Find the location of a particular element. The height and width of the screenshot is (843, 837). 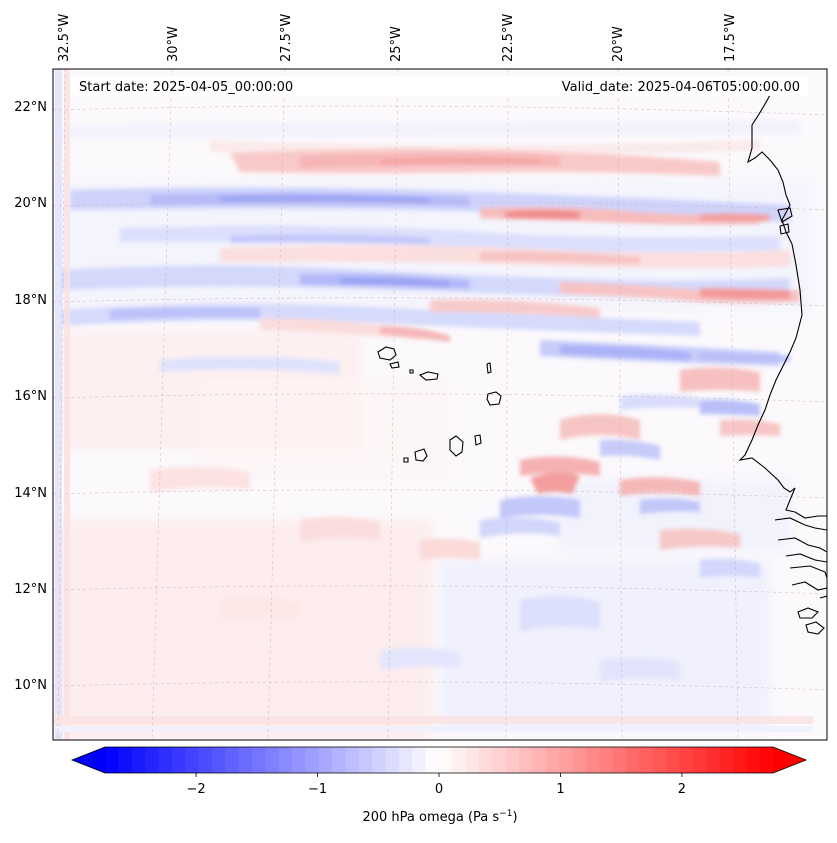

lat-label: 16°N is located at coordinates (30, 396).